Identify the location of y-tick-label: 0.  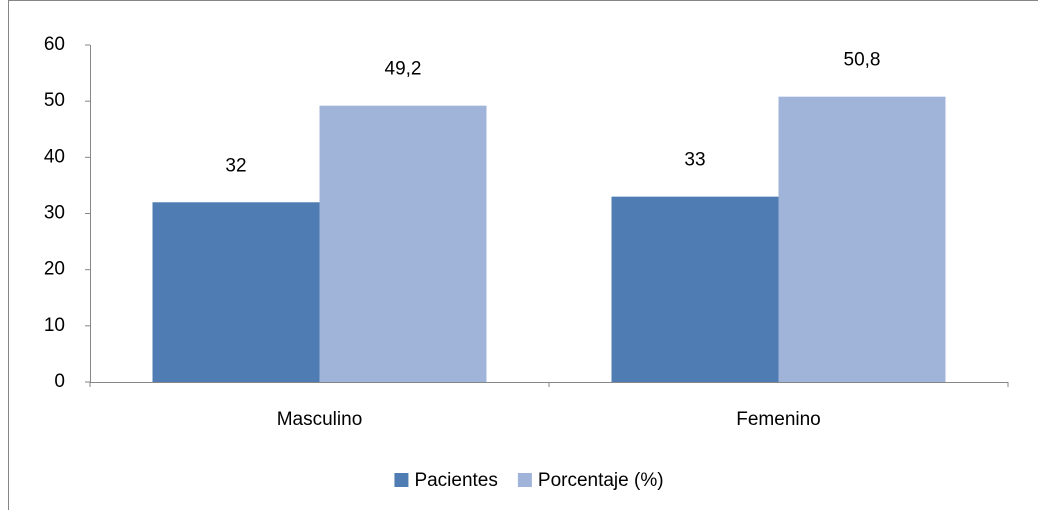
(59, 381).